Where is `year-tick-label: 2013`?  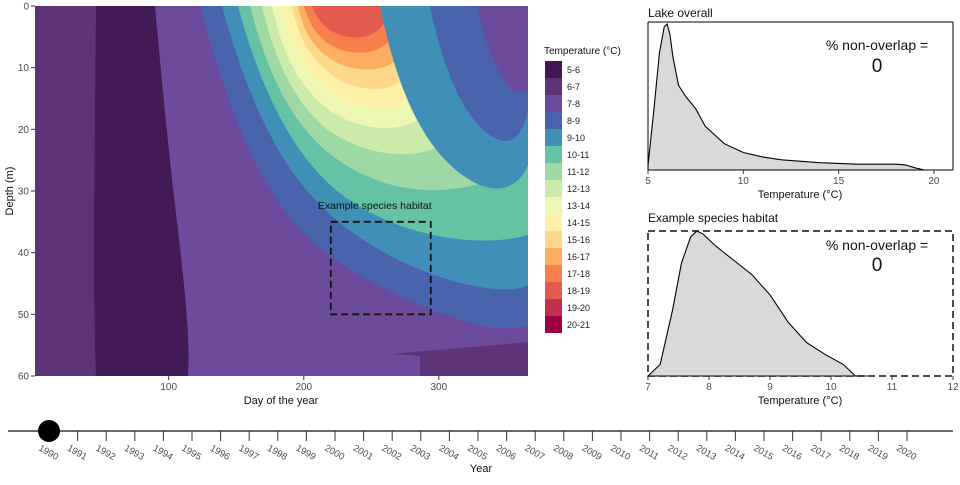
year-tick-label: 2013 is located at coordinates (706, 453).